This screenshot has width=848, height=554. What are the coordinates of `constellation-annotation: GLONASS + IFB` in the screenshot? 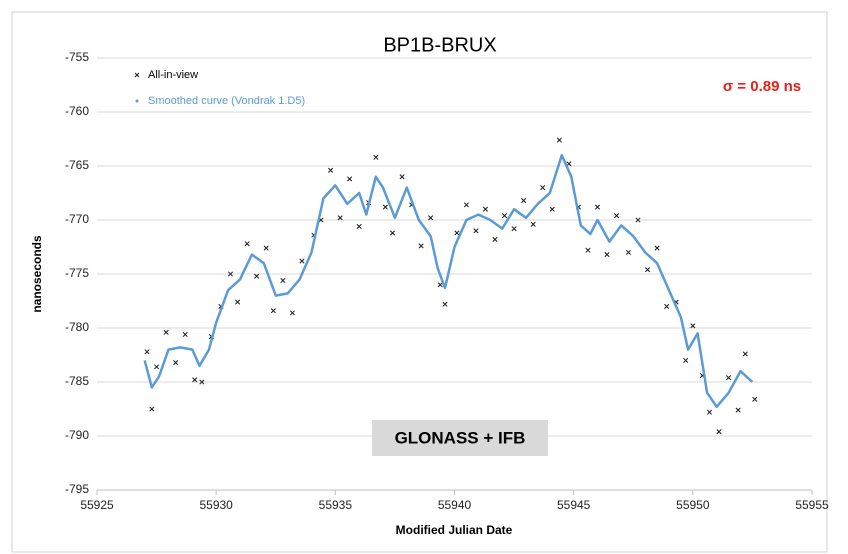 It's located at (460, 437).